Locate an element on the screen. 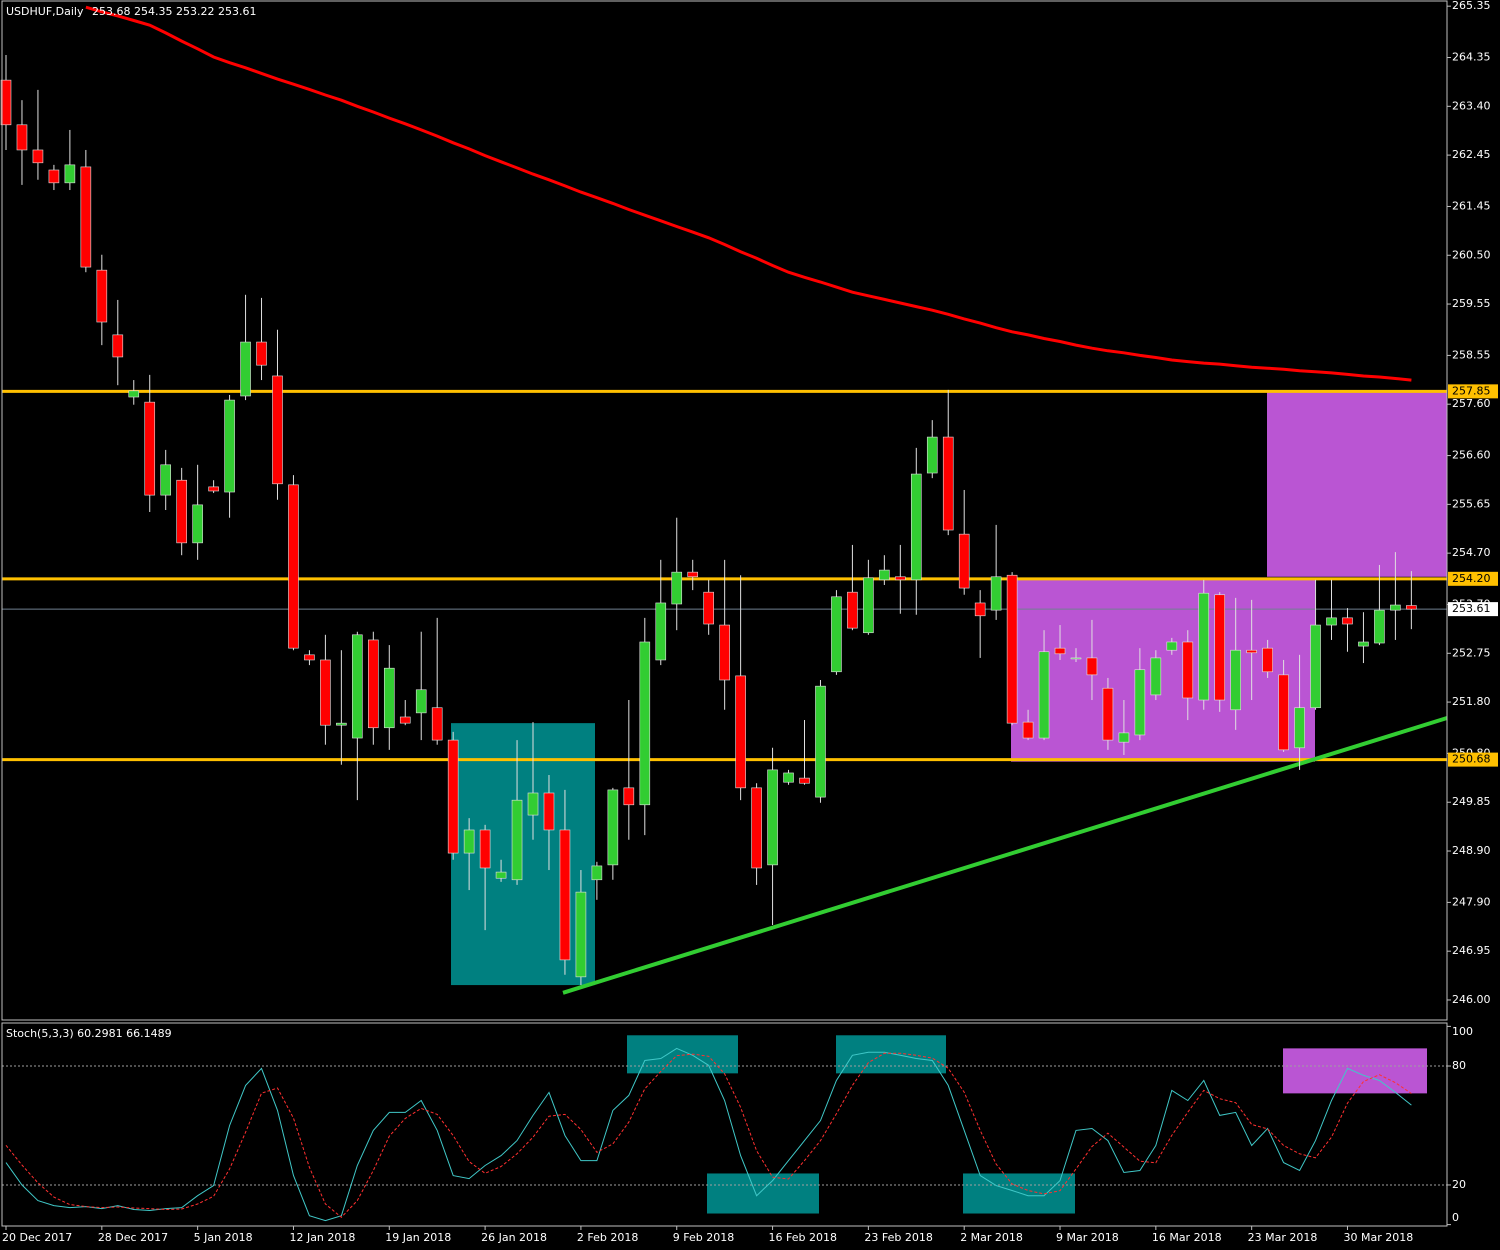 Image resolution: width=1500 pixels, height=1250 pixels. ohlc-value: 253.22 is located at coordinates (195, 11).